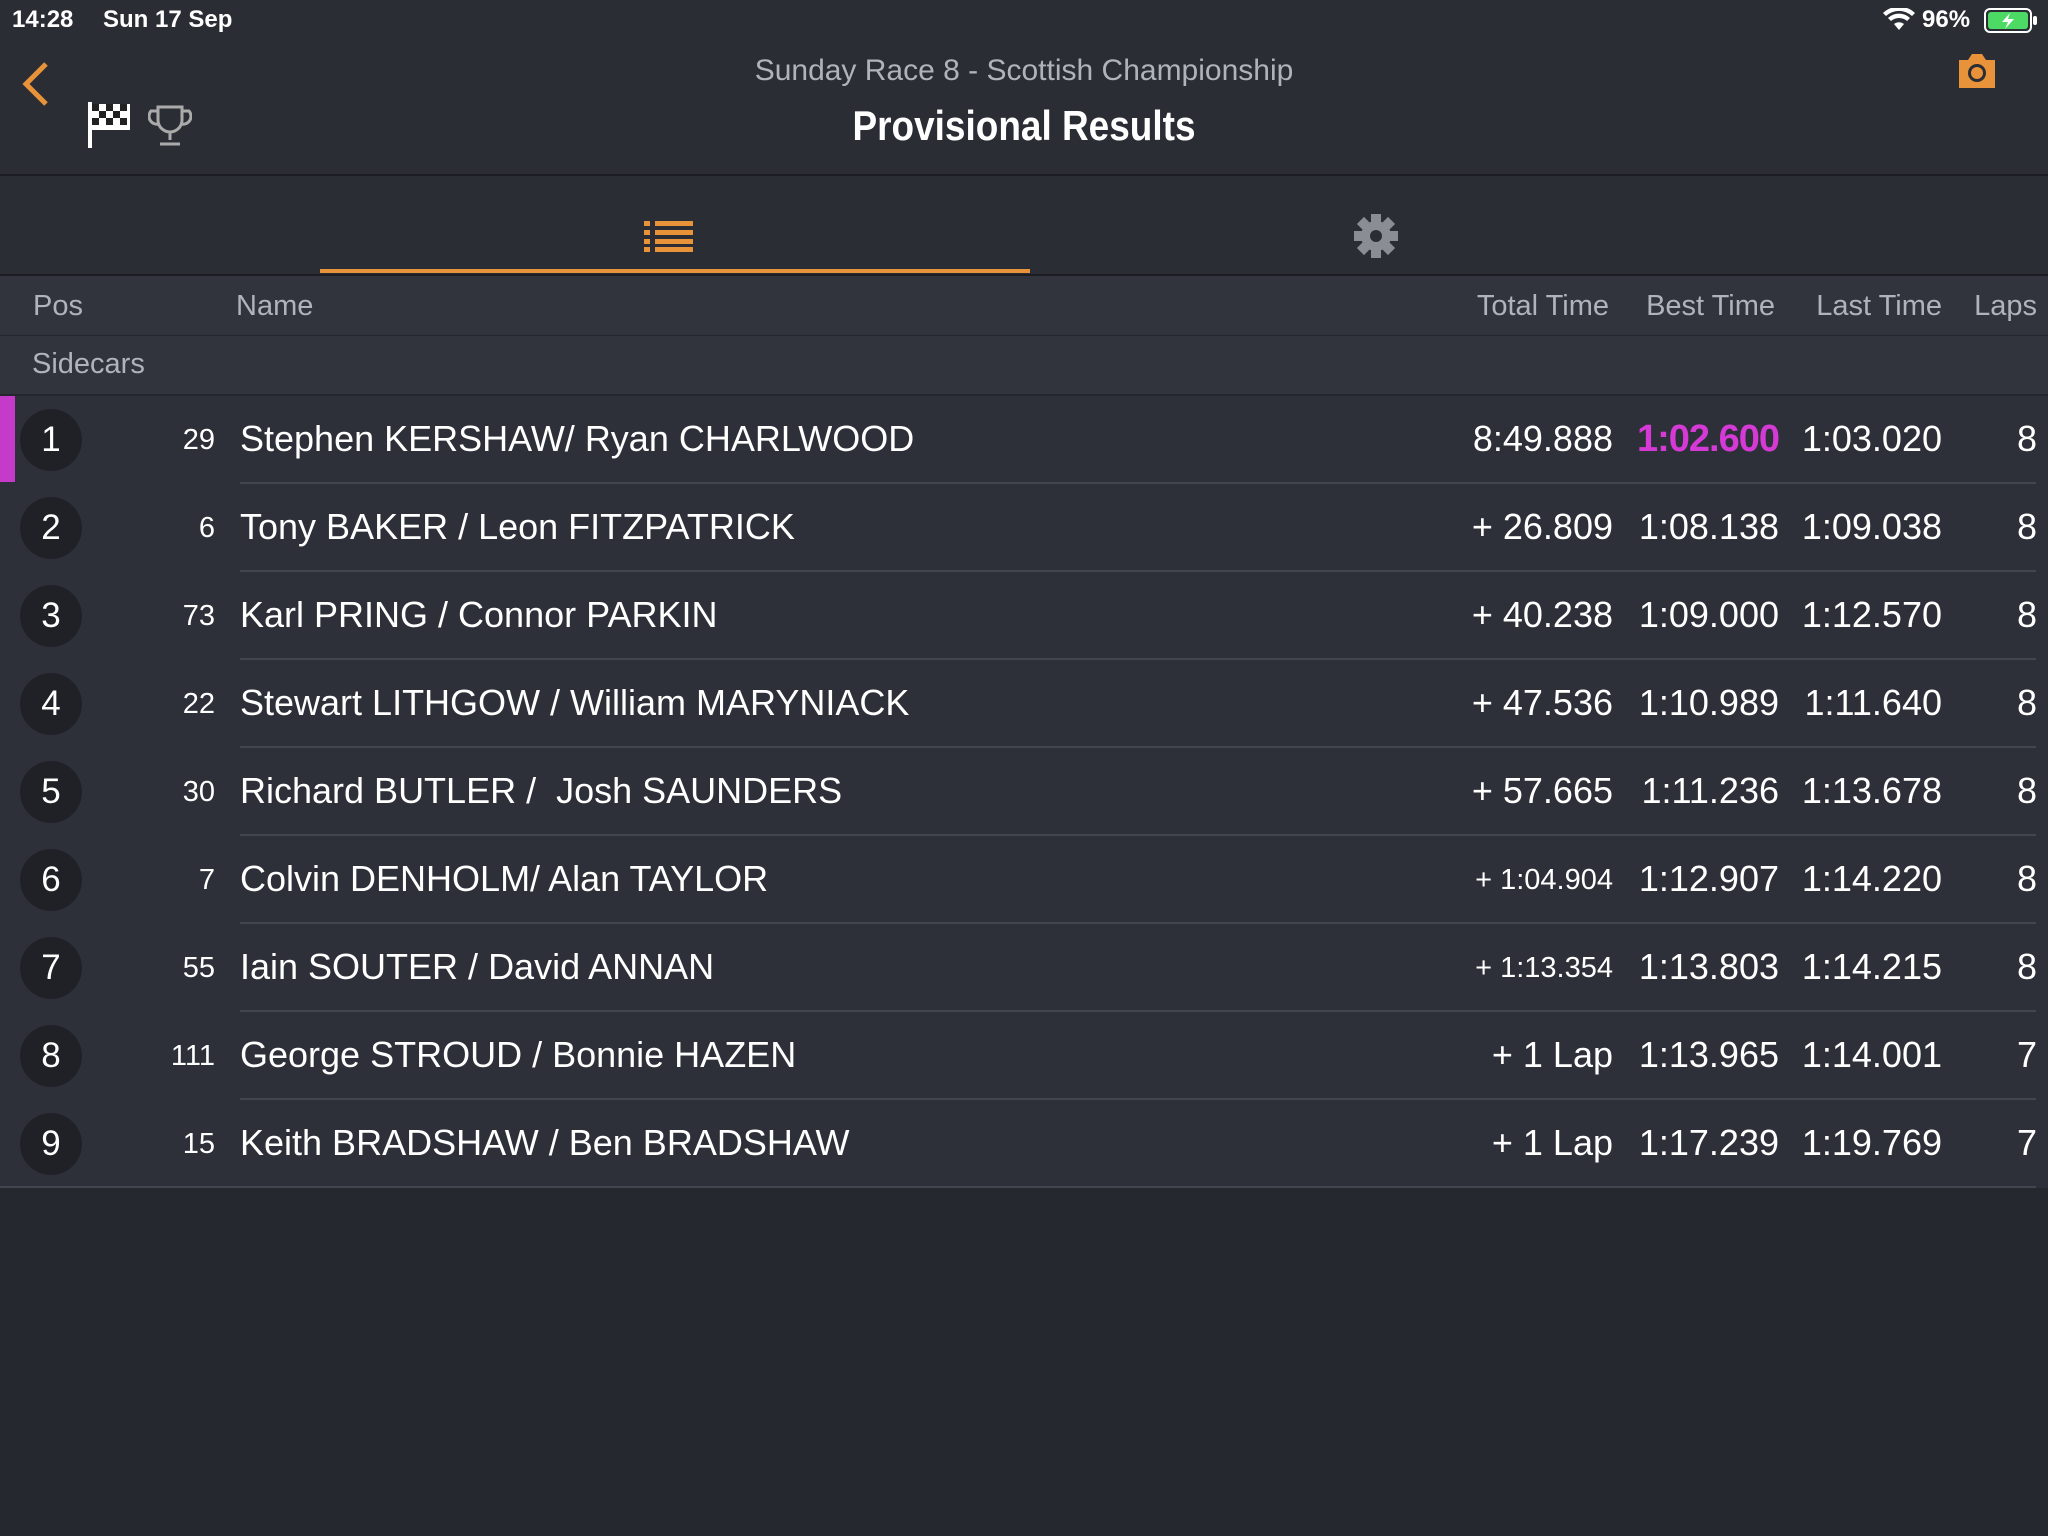  Describe the element at coordinates (1871, 526) in the screenshot. I see `last-time: 1:09.038` at that location.